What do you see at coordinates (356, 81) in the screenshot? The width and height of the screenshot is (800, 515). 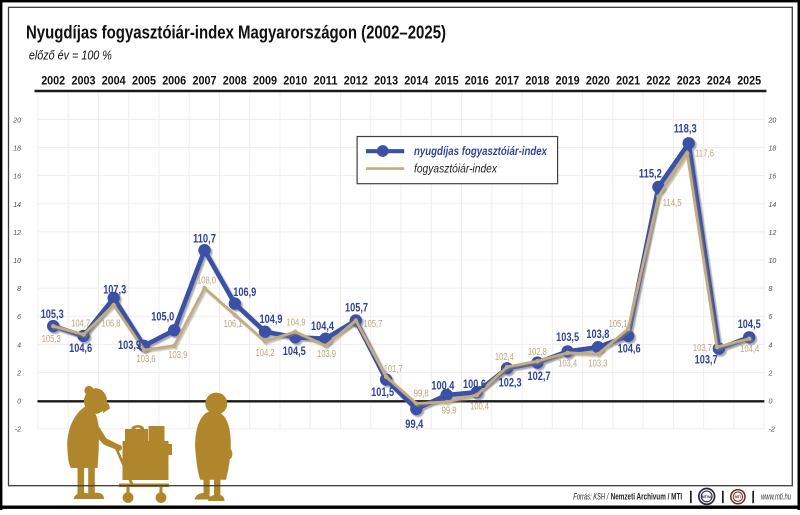 I see `svg-text: 2012` at bounding box center [356, 81].